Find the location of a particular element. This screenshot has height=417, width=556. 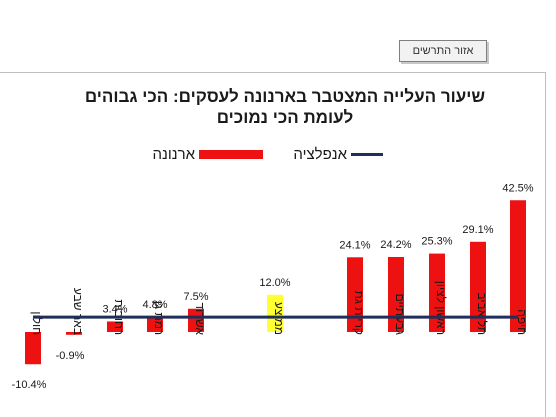

value-label-9: -0.9% is located at coordinates (70, 356).